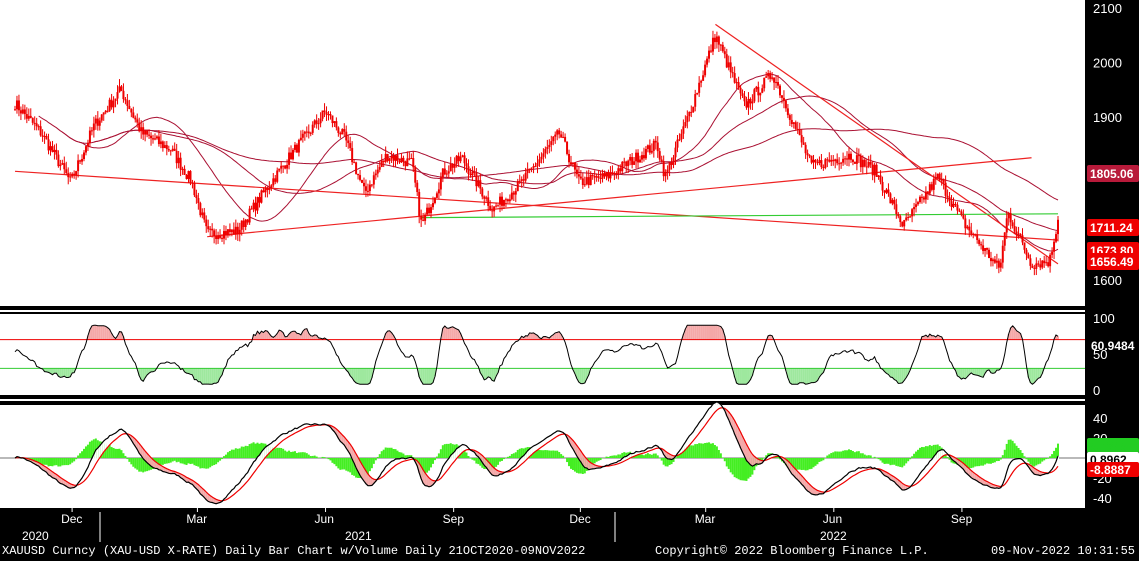 Image resolution: width=1139 pixels, height=561 pixels. I want to click on price-label-text: 1711.24, so click(1111, 228).